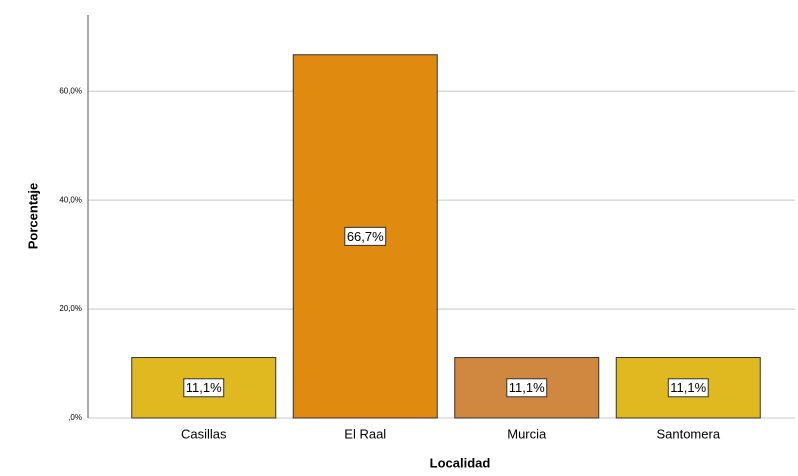  Describe the element at coordinates (70, 199) in the screenshot. I see `y-tick-label: 40,0%` at that location.